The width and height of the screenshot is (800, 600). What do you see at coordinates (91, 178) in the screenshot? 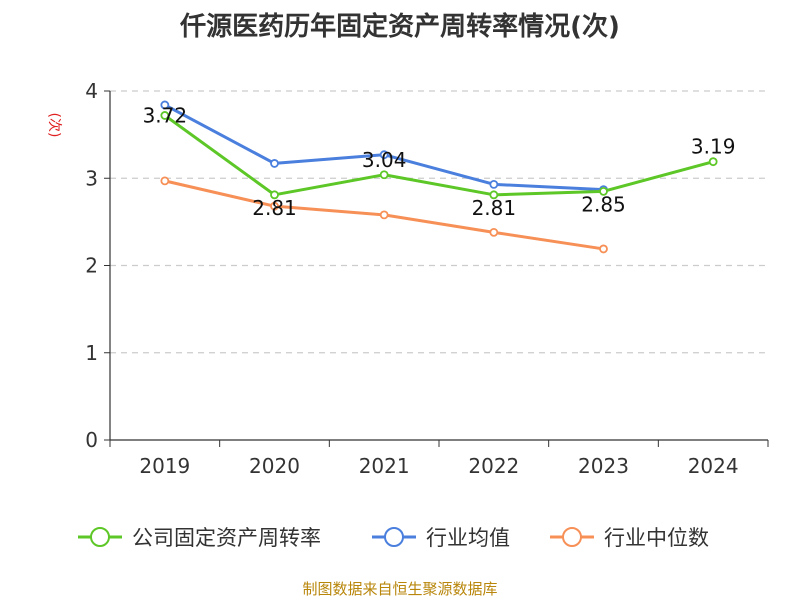
I see `y-tick-label: 3` at bounding box center [91, 178].